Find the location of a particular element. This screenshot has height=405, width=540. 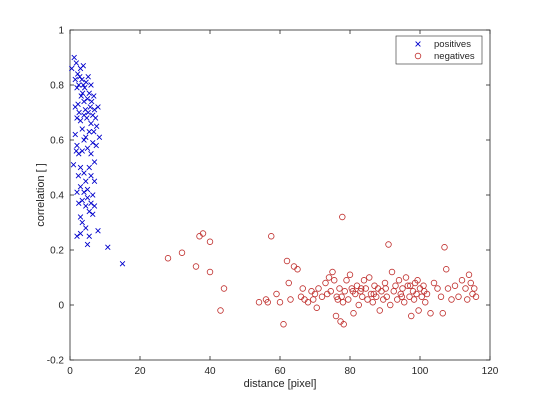

x-tick-labels: 0 20 40 60 80 100 120 is located at coordinates (283, 371).